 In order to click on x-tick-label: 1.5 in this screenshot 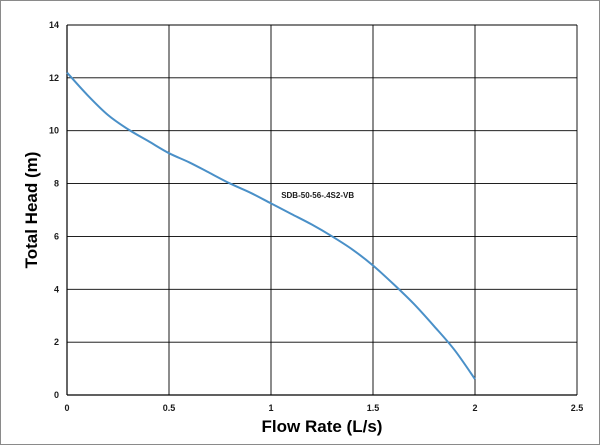, I will do `click(373, 408)`.